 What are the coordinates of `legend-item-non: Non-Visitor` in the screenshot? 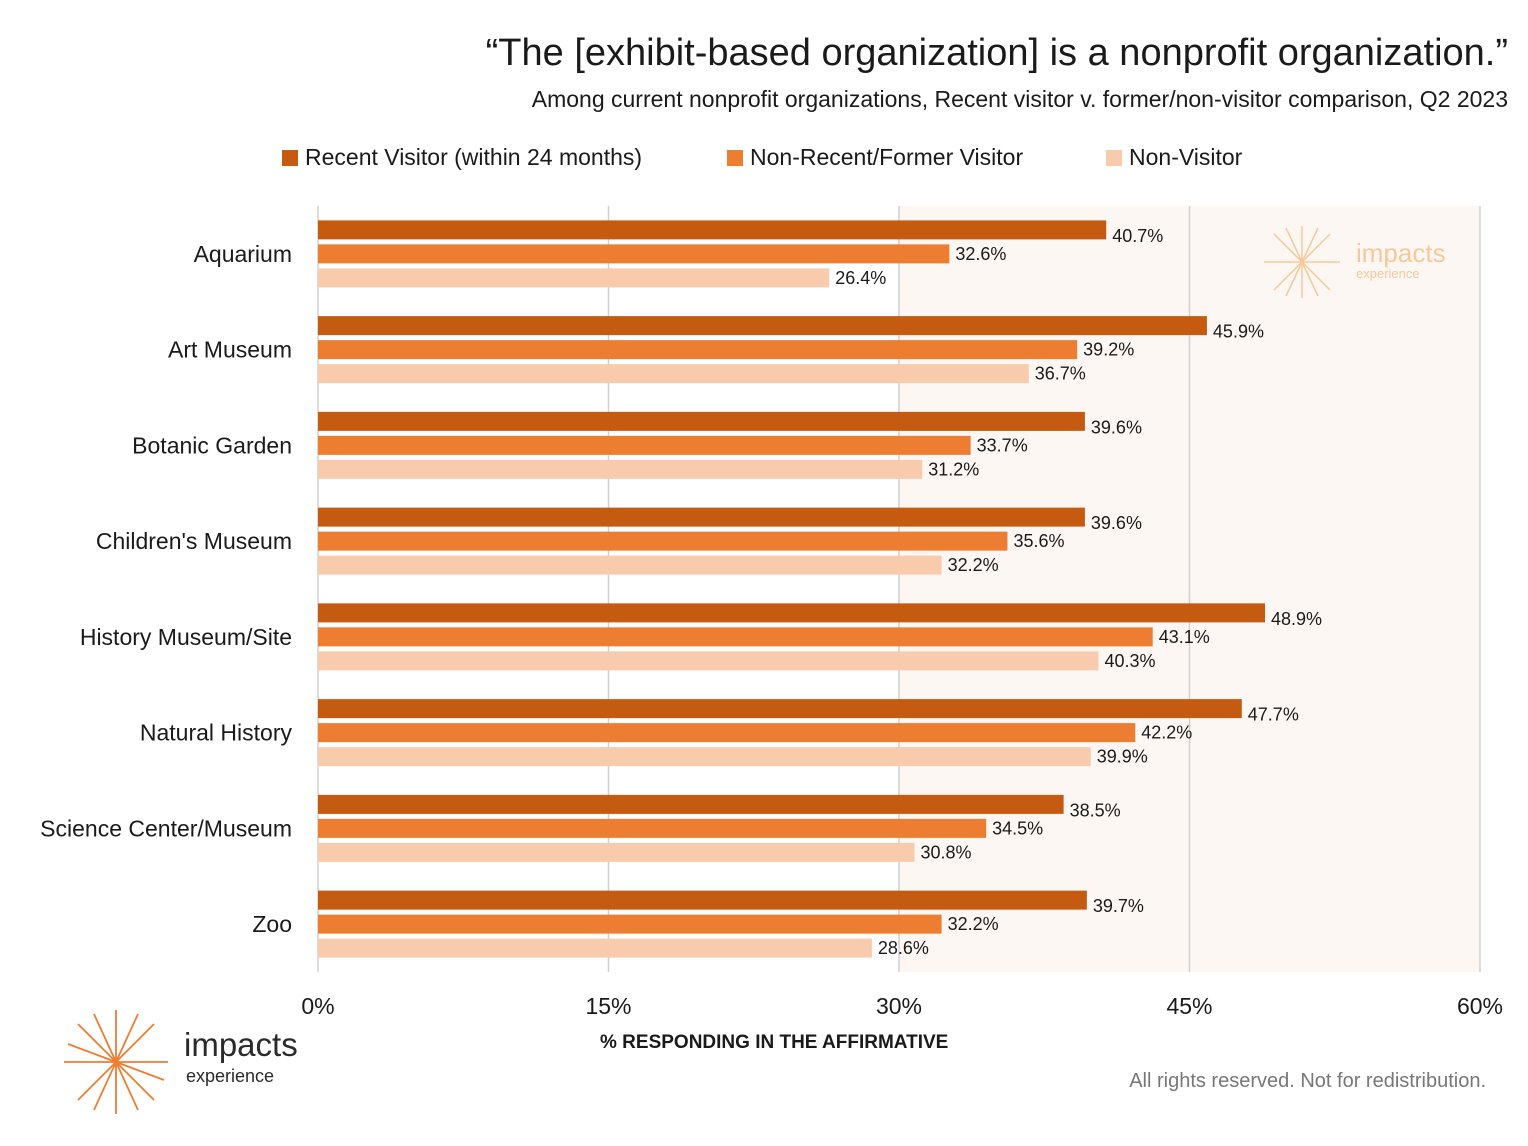 It's located at (1174, 157).